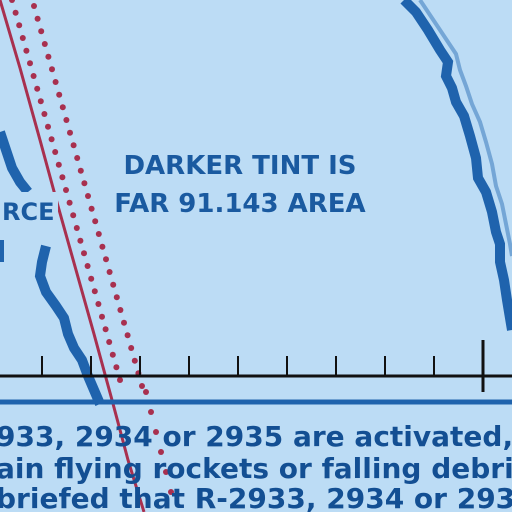 Image resolution: width=512 pixels, height=512 pixels. Describe the element at coordinates (256, 497) in the screenshot. I see `note-line-3: briefed that R-2933, 2934 or 2935` at that location.